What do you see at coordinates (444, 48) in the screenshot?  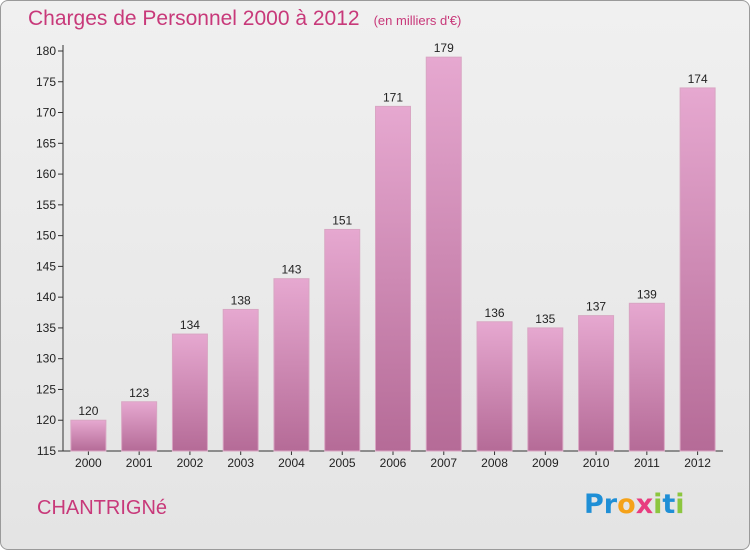 I see `data-label-2007: 179` at bounding box center [444, 48].